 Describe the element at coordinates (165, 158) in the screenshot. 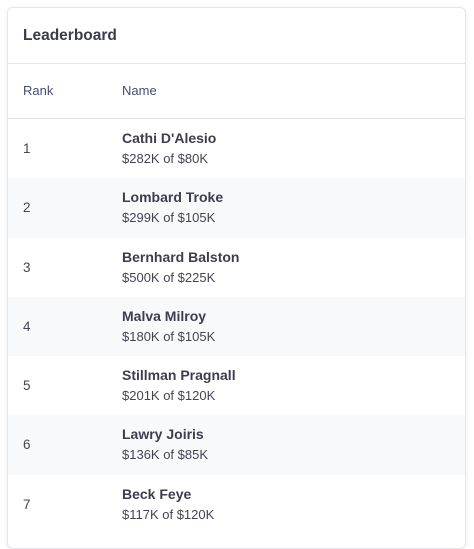

I see `amount-detail: $282K of $80K` at that location.